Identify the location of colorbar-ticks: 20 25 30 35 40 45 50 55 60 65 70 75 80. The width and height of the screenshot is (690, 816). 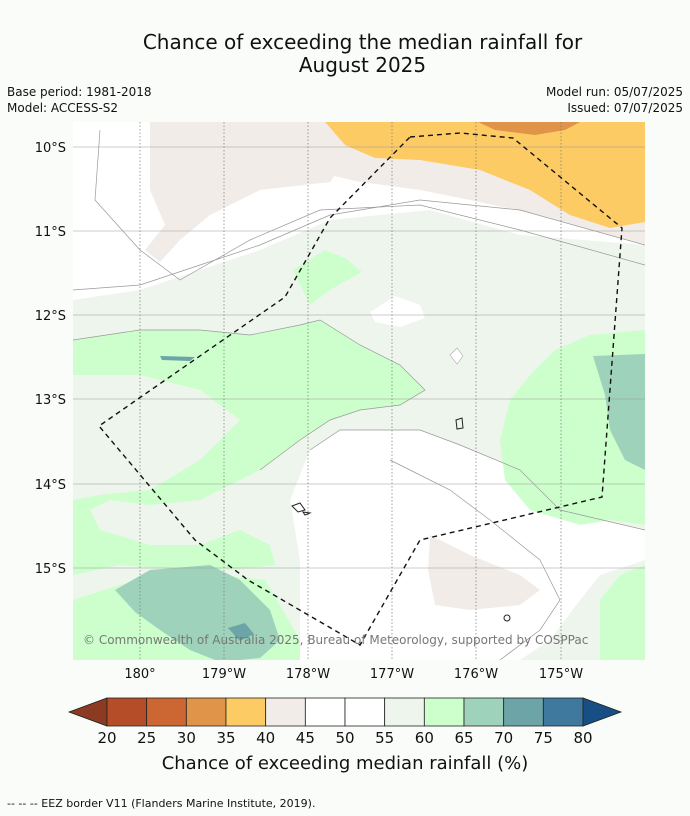
(345, 739).